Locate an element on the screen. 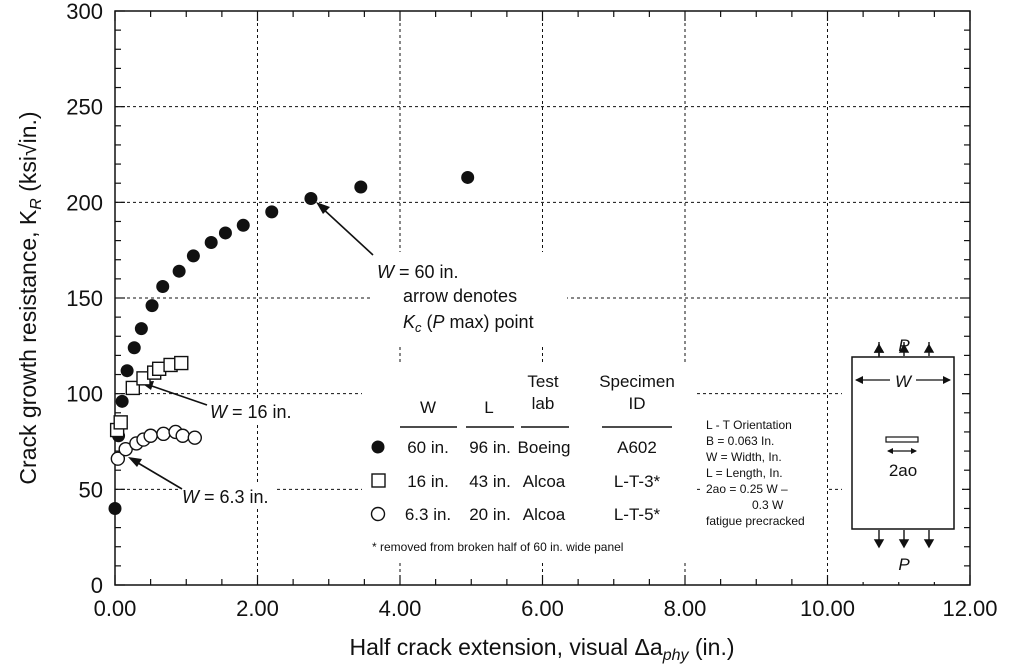  legend-marker-open-circle is located at coordinates (378, 514).